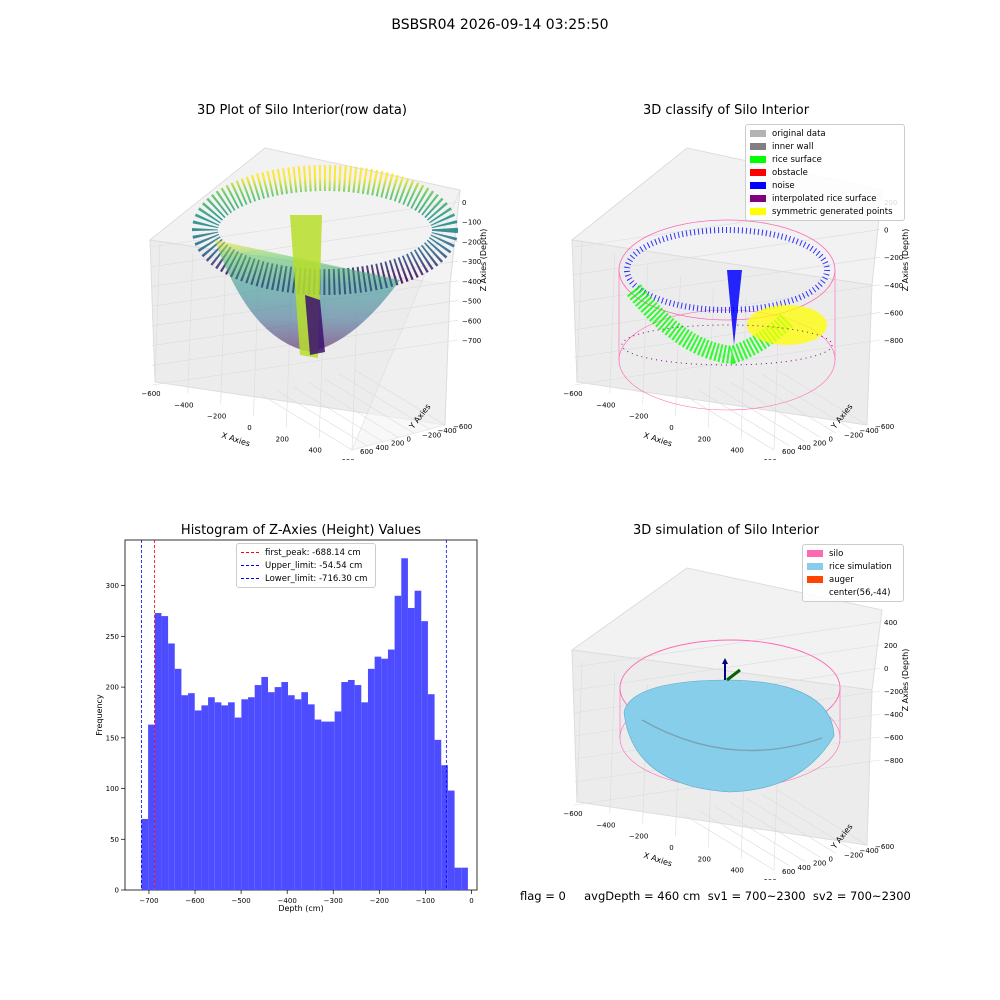 Image resolution: width=1000 pixels, height=1000 pixels. What do you see at coordinates (306, 578) in the screenshot?
I see `legend-item-lower-limit: Lower_limit: -716.30 cm` at bounding box center [306, 578].